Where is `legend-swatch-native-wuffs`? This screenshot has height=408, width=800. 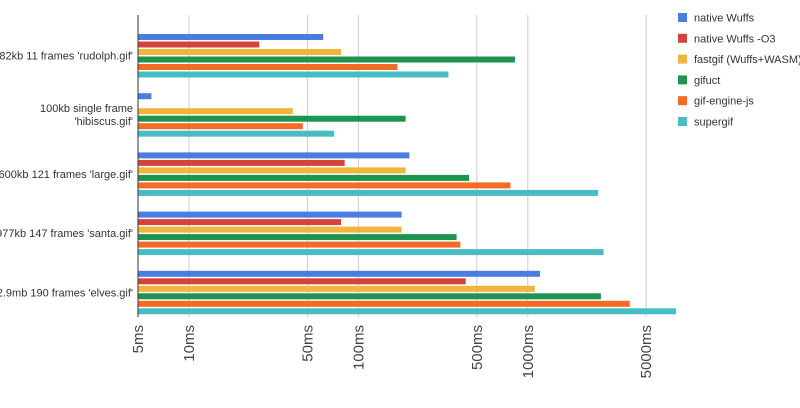
legend-swatch-native-wuffs is located at coordinates (682, 17).